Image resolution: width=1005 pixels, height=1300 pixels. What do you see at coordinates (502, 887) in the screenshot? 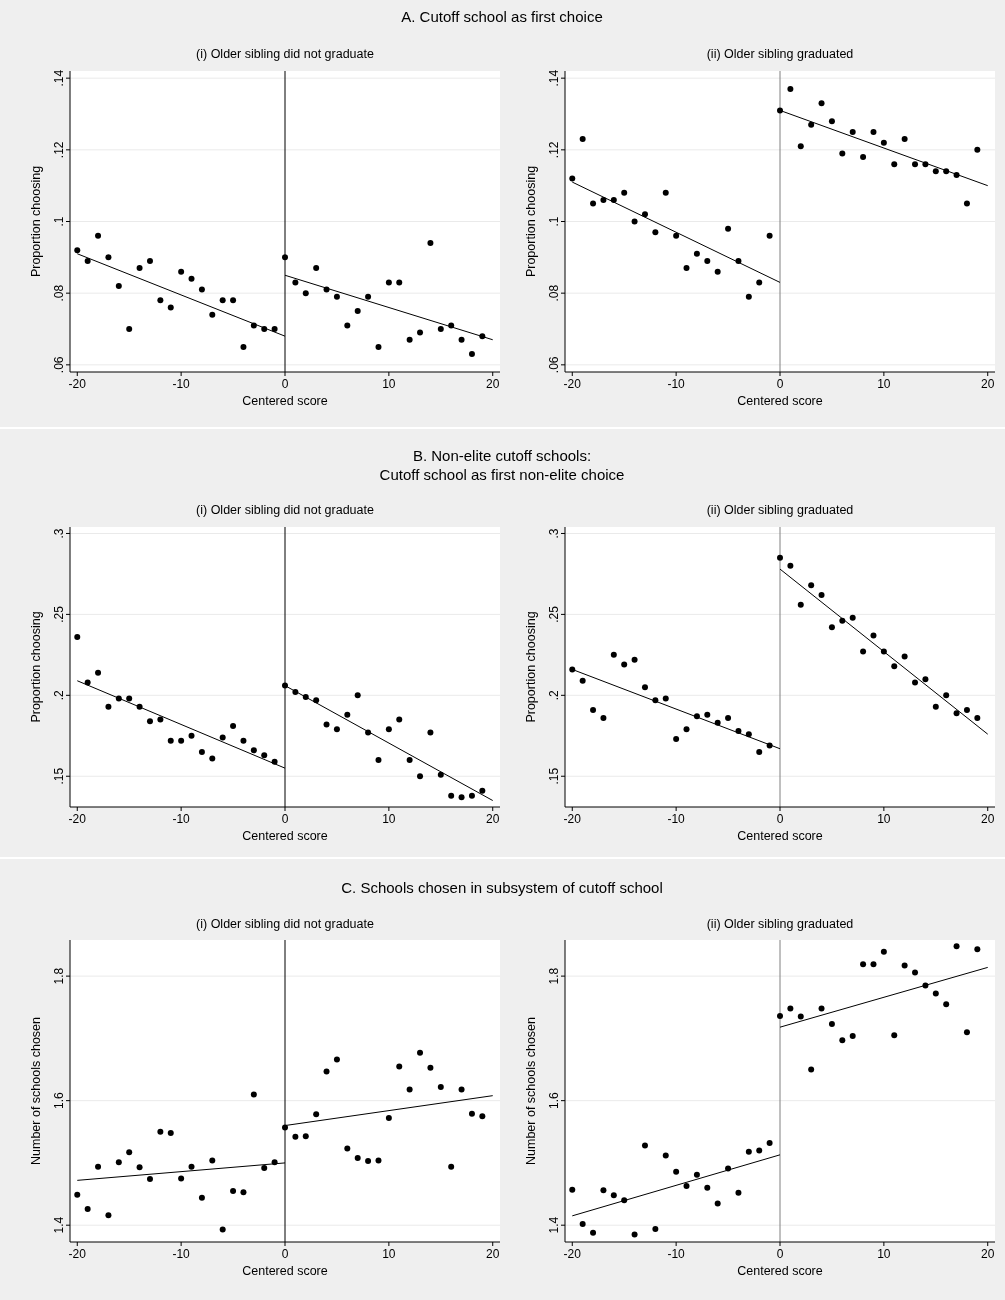
I see `text: C. Schools chosen in subsystem of cutoff school` at bounding box center [502, 887].